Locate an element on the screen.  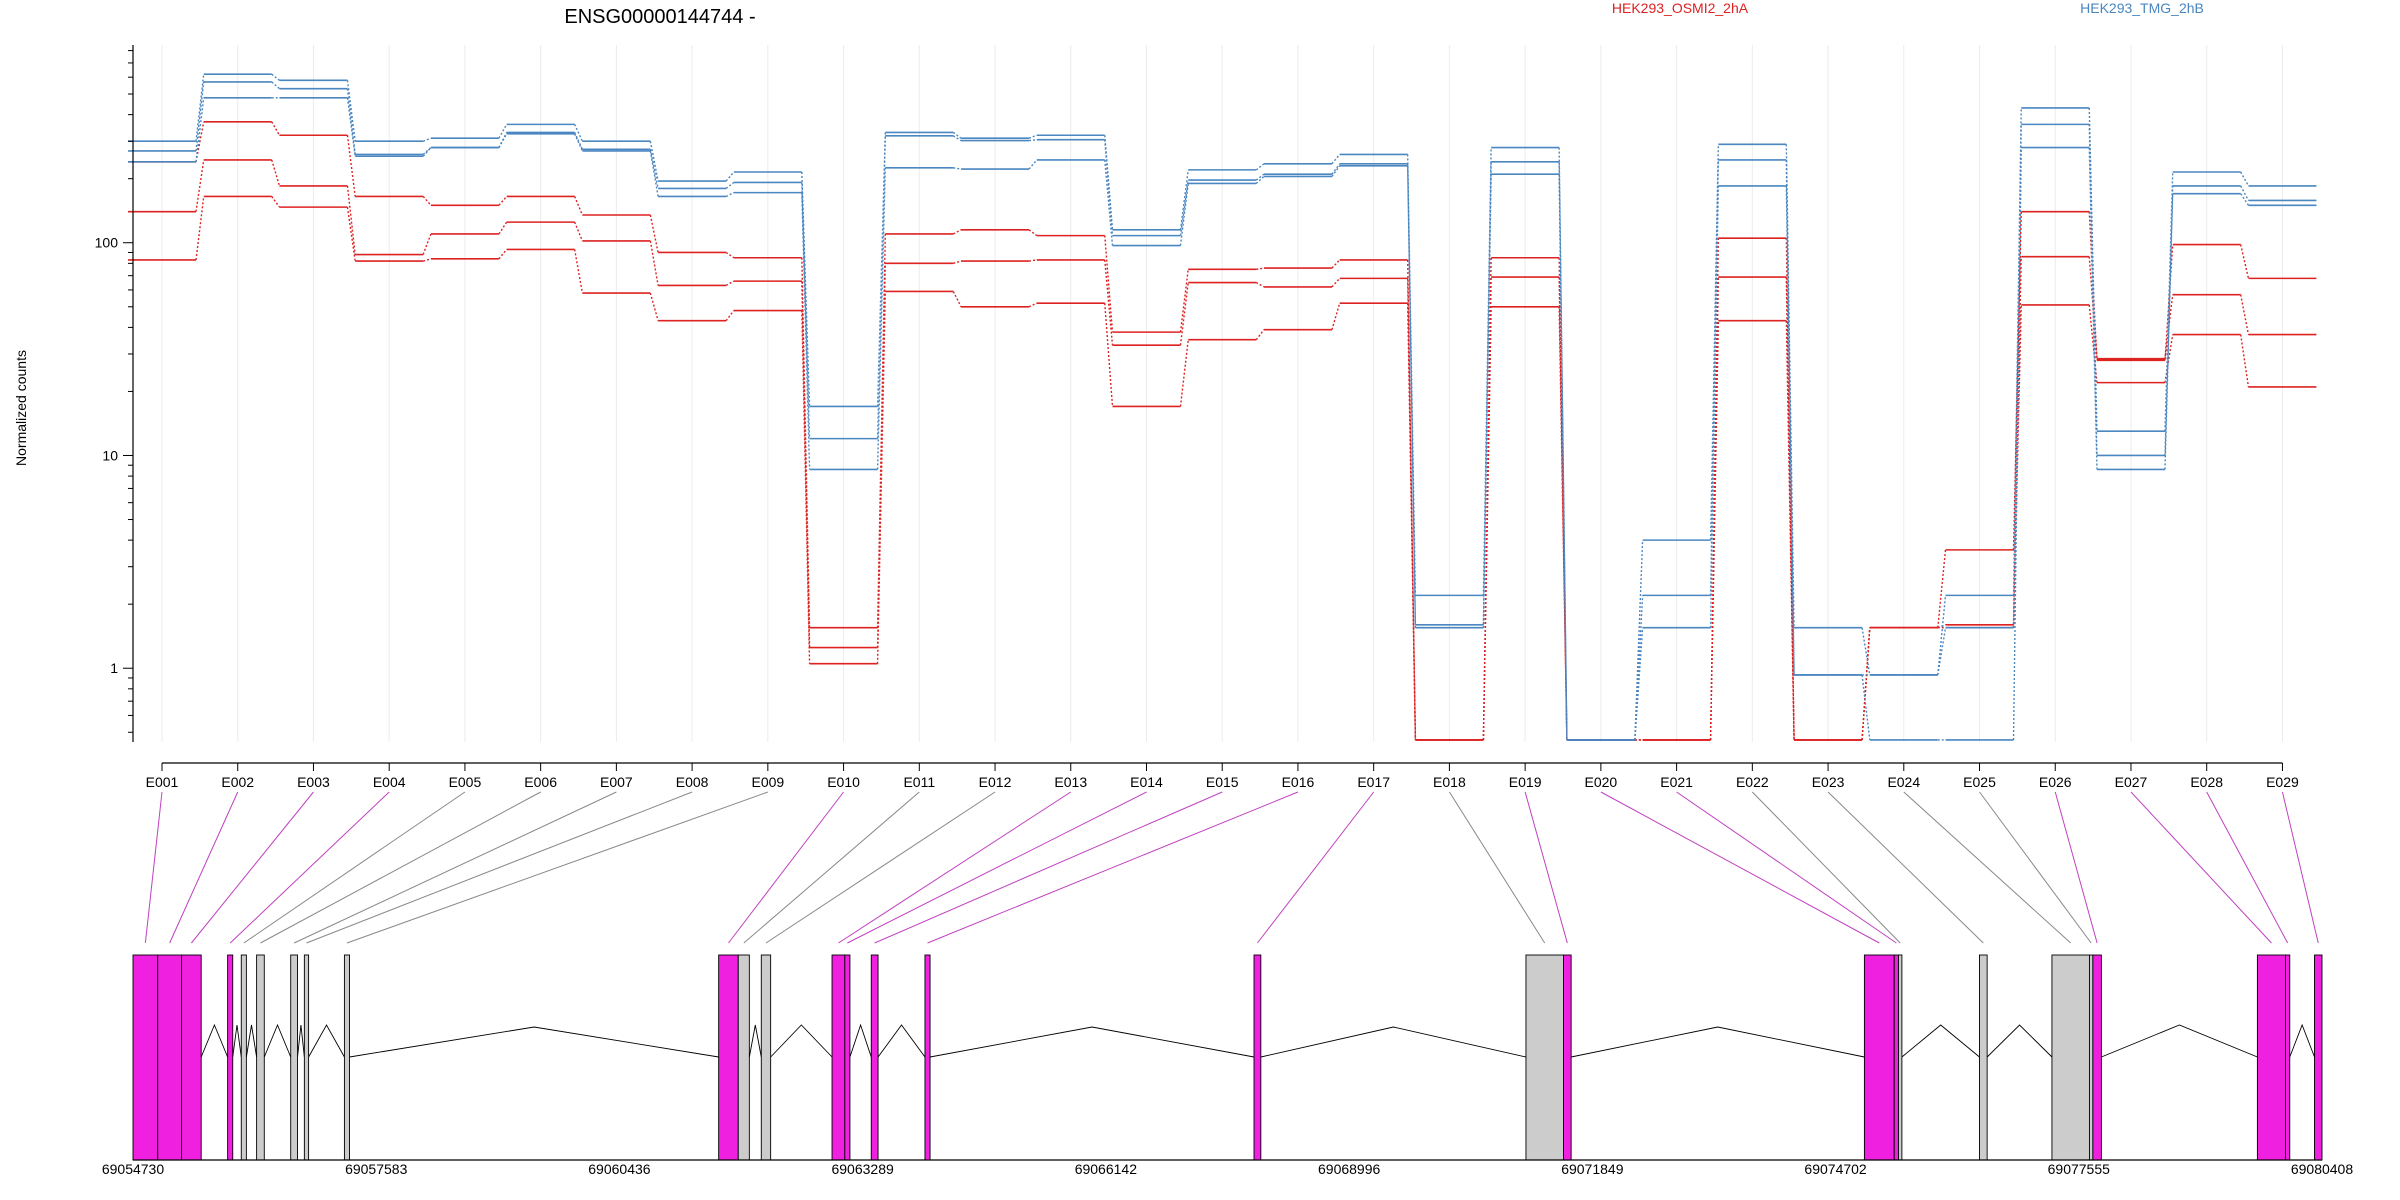
chart-title: ENSG00000144744 - is located at coordinates (659, 17).